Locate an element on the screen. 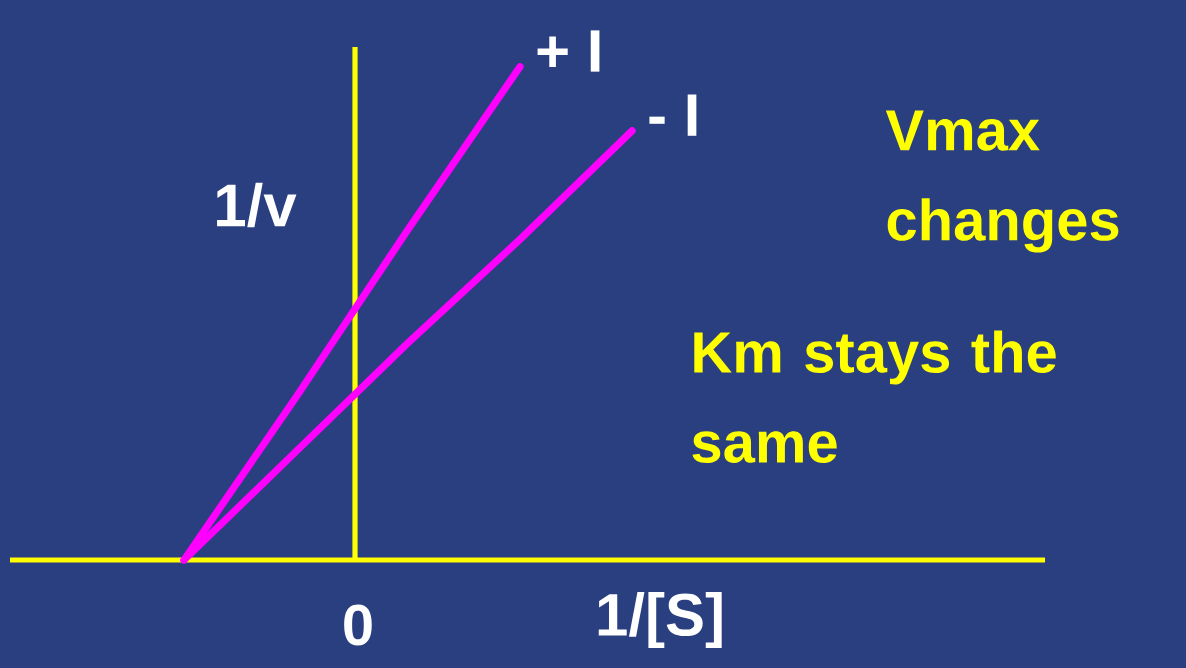 The width and height of the screenshot is (1186, 668). text: 0 is located at coordinates (358, 625).